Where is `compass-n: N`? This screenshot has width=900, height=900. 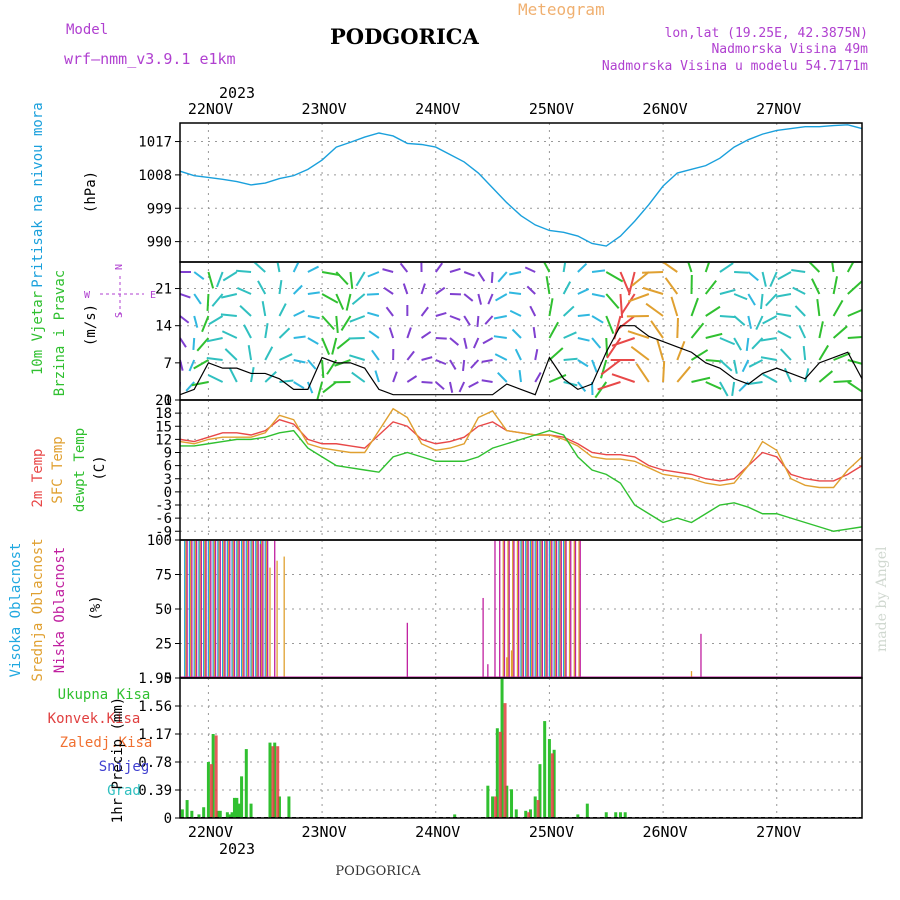
compass-n: N is located at coordinates (119, 267).